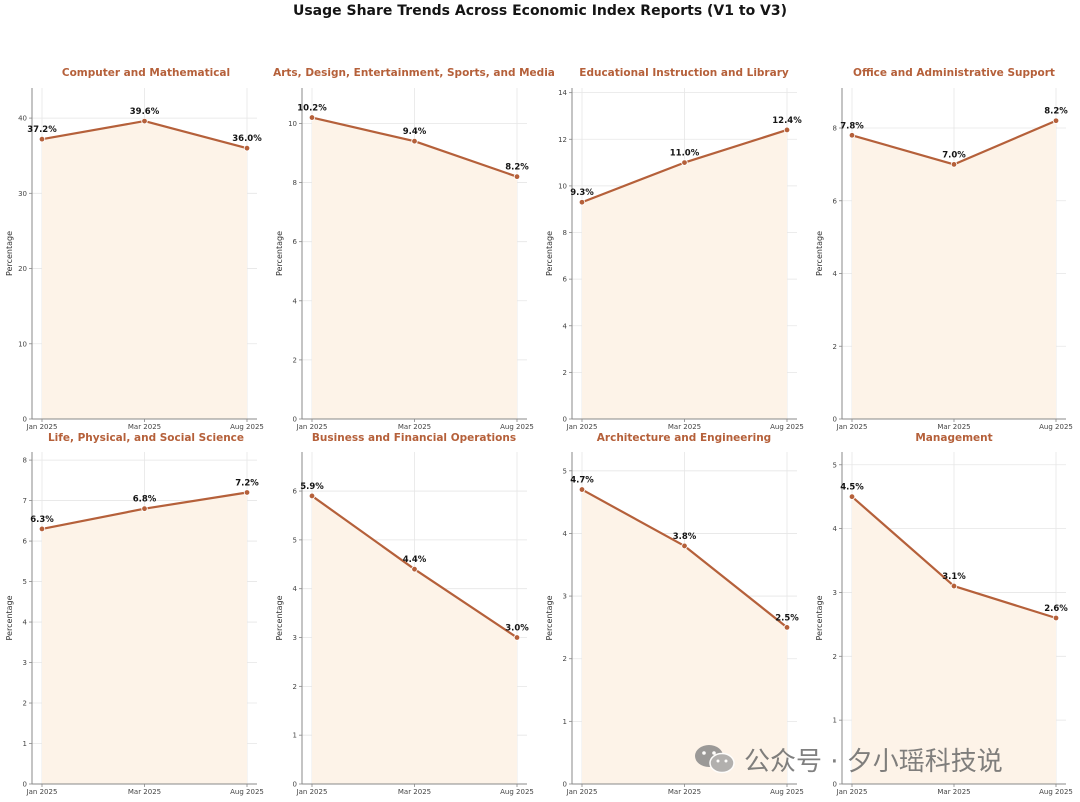 This screenshot has width=1080, height=802. Describe the element at coordinates (415, 560) in the screenshot. I see `data-label: 4.4%` at that location.